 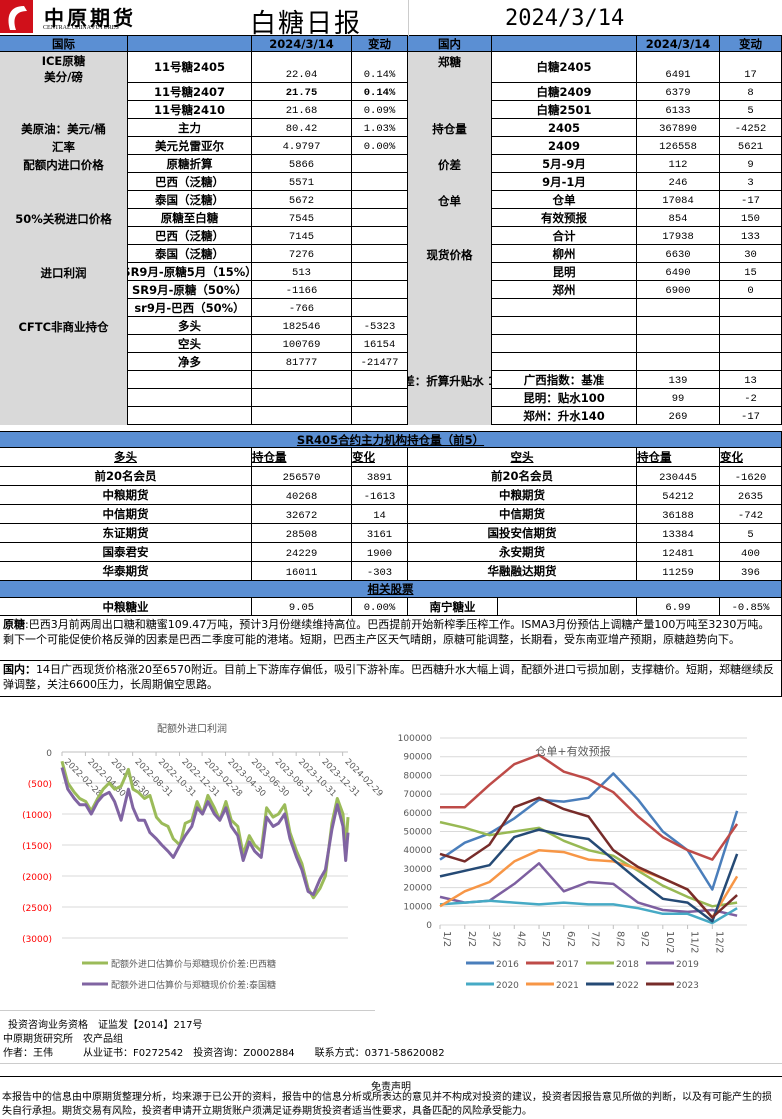 I want to click on raw-sugar-label: 原糖, so click(x=14, y=624).